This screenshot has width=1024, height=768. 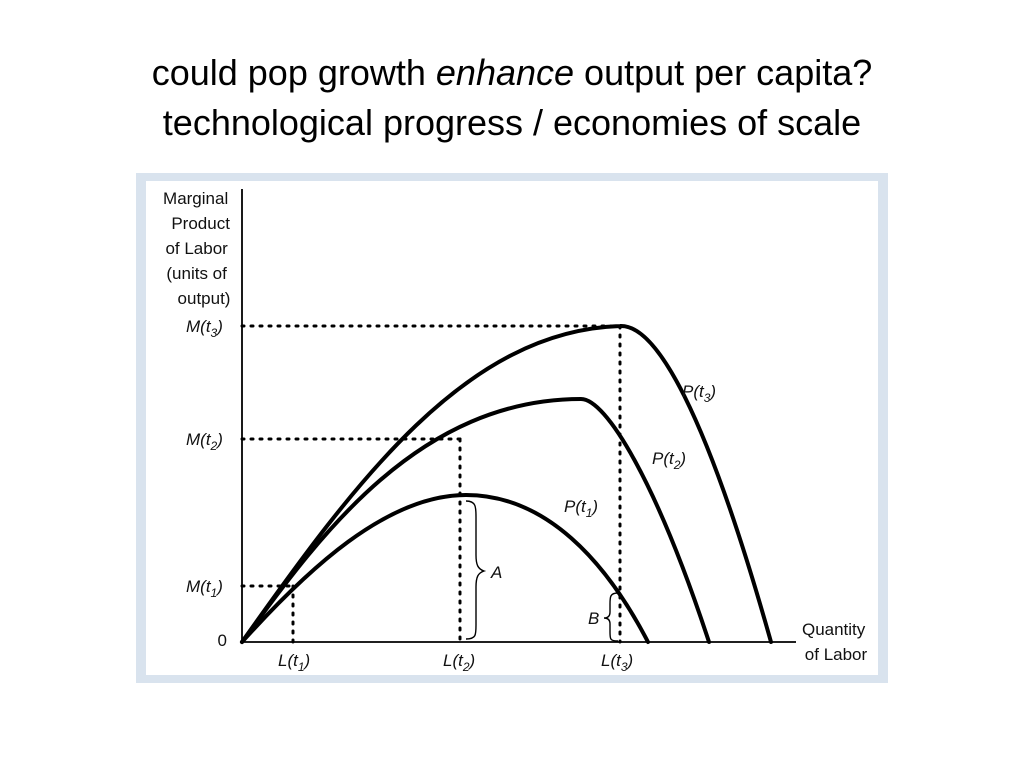 What do you see at coordinates (204, 588) in the screenshot?
I see `y-tick-m-t1: M(t1)` at bounding box center [204, 588].